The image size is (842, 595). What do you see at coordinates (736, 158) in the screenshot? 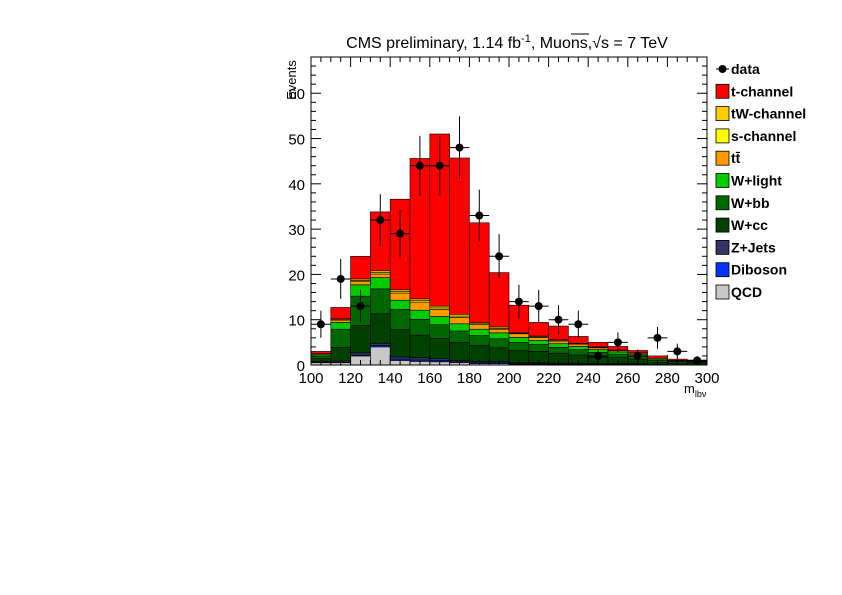
I see `legend-label: tt̄` at bounding box center [736, 158].